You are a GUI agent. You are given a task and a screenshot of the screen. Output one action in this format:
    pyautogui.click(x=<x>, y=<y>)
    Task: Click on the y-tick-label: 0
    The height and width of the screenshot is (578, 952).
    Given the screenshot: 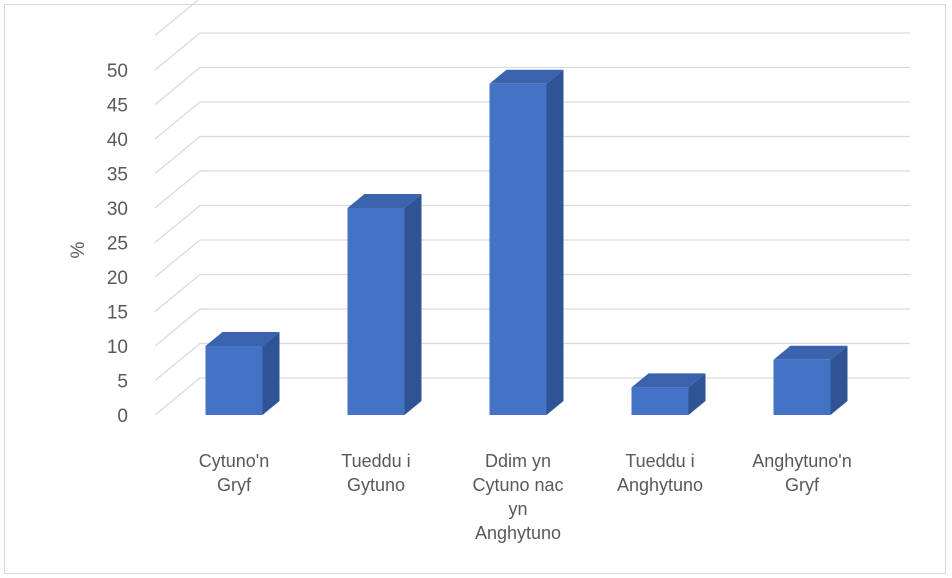 What is the action you would take?
    pyautogui.click(x=122, y=416)
    